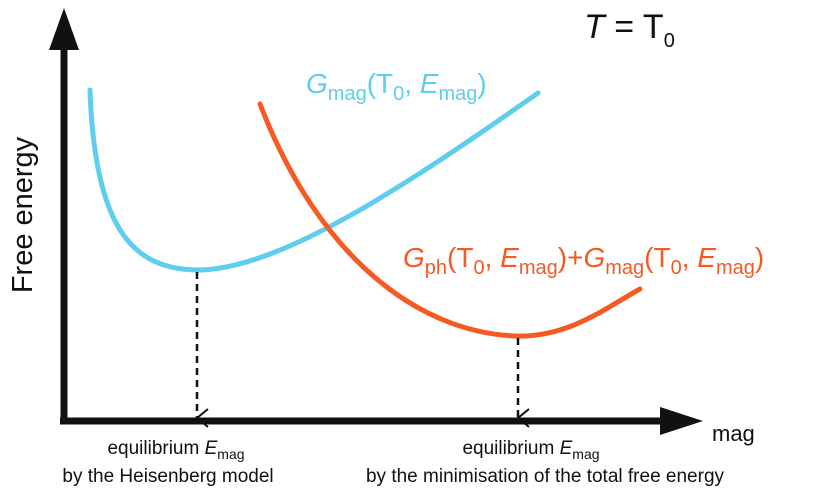  Describe the element at coordinates (396, 86) in the screenshot. I see `magnetic-curve-label: Gmag(T0, Emag)` at that location.